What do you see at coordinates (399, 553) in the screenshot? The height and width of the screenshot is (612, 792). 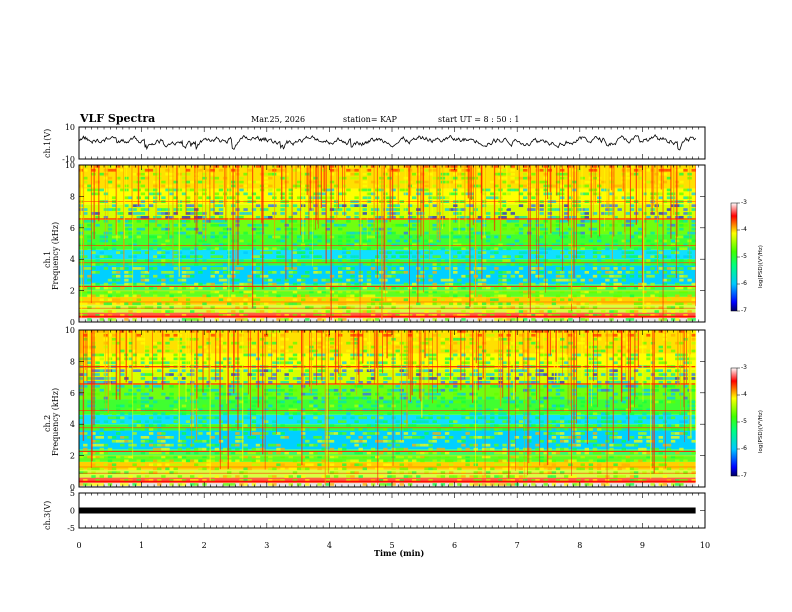 I see `x-axis-label: Time (min)` at bounding box center [399, 553].